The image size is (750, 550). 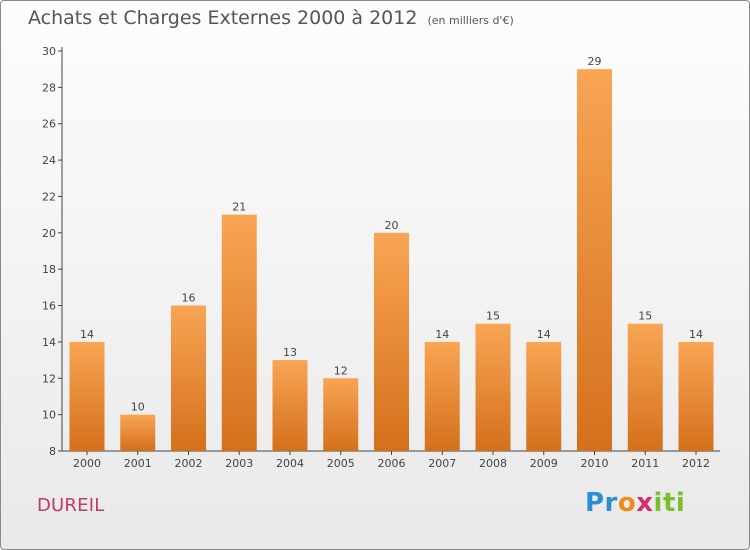 What do you see at coordinates (290, 463) in the screenshot?
I see `x-tick-label: 2004` at bounding box center [290, 463].